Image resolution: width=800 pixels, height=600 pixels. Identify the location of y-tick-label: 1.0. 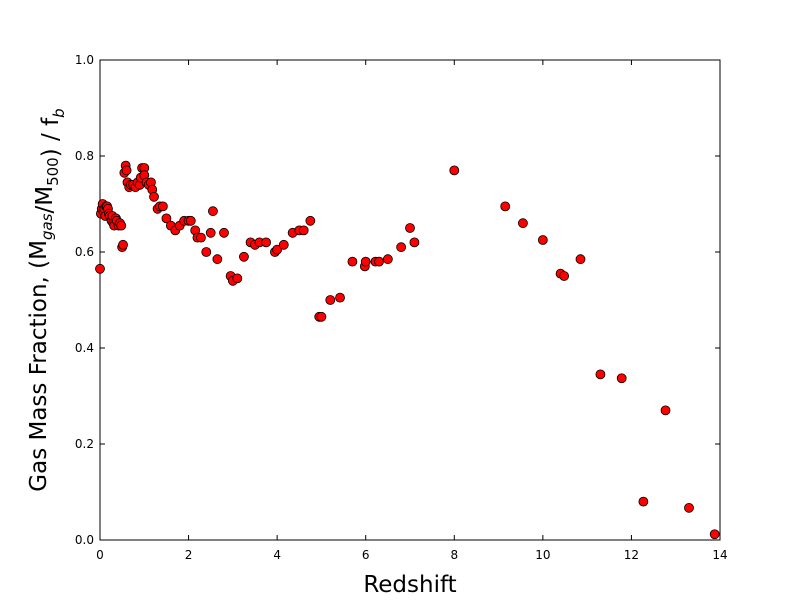
(84, 60).